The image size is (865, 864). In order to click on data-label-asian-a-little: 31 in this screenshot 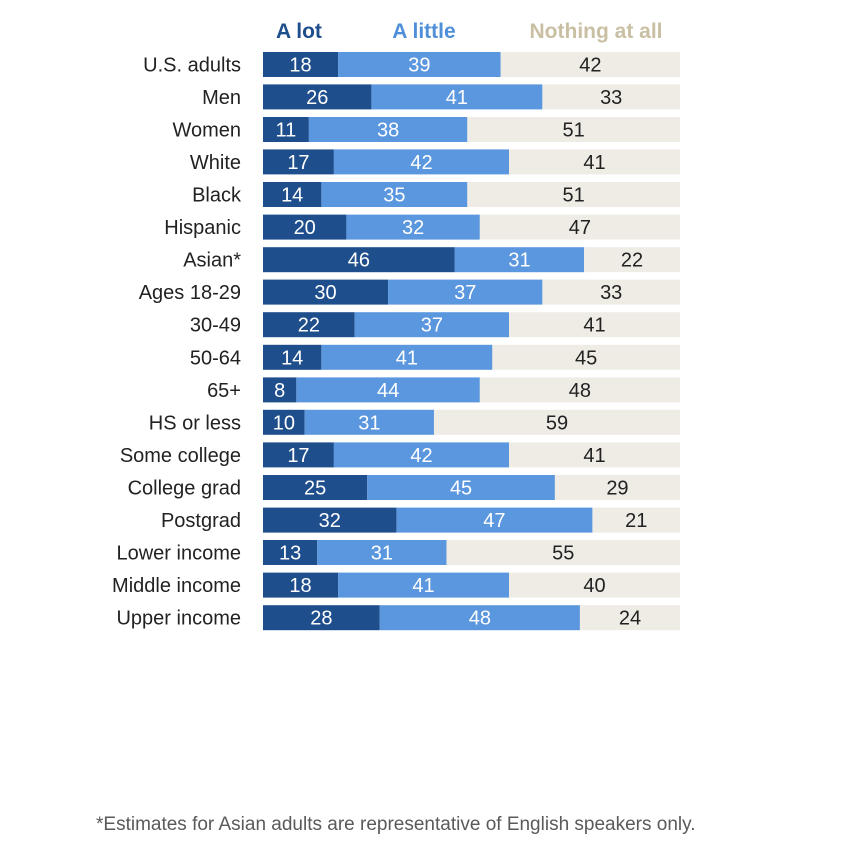, I will do `click(519, 261)`.